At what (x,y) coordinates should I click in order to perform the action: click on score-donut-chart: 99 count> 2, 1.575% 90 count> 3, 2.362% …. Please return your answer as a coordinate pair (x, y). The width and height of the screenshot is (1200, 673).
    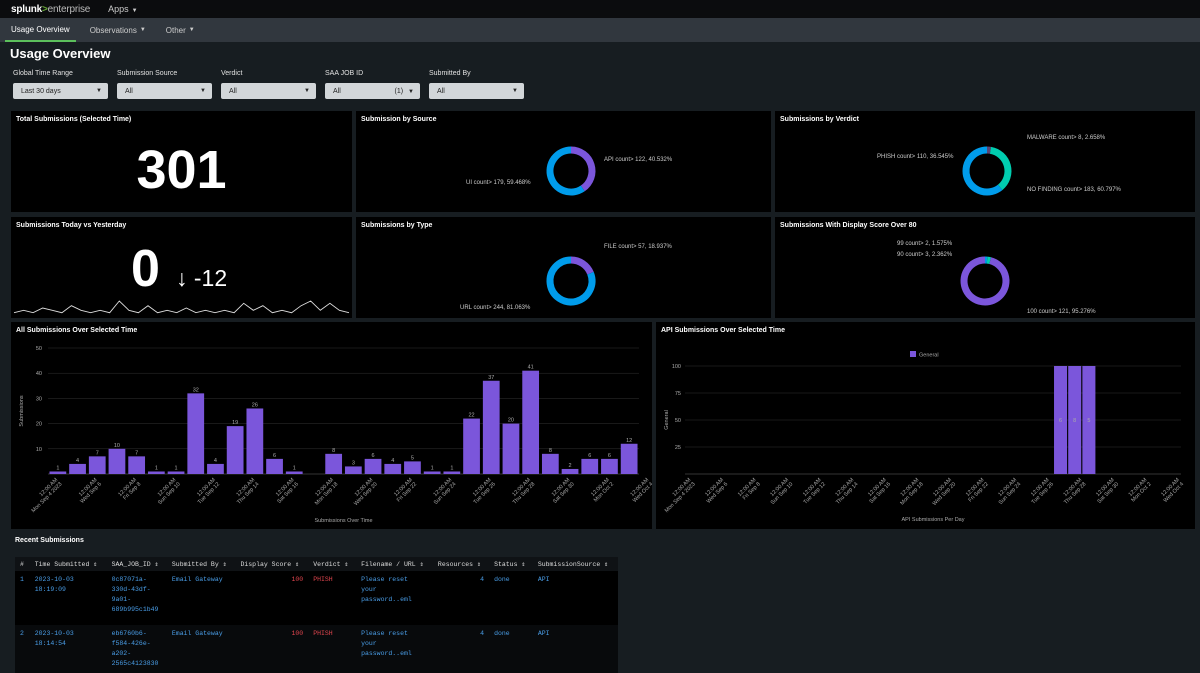
    Looking at the image, I should click on (985, 267).